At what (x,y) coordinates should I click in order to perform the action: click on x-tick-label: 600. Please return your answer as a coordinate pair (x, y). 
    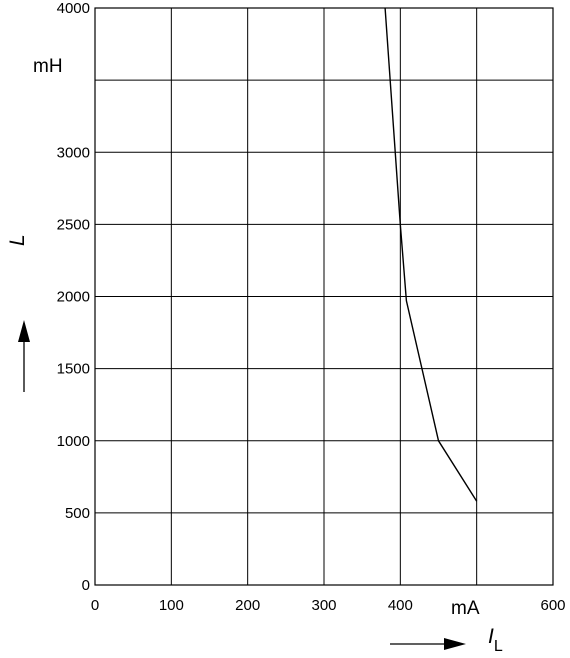
    Looking at the image, I should click on (552, 605).